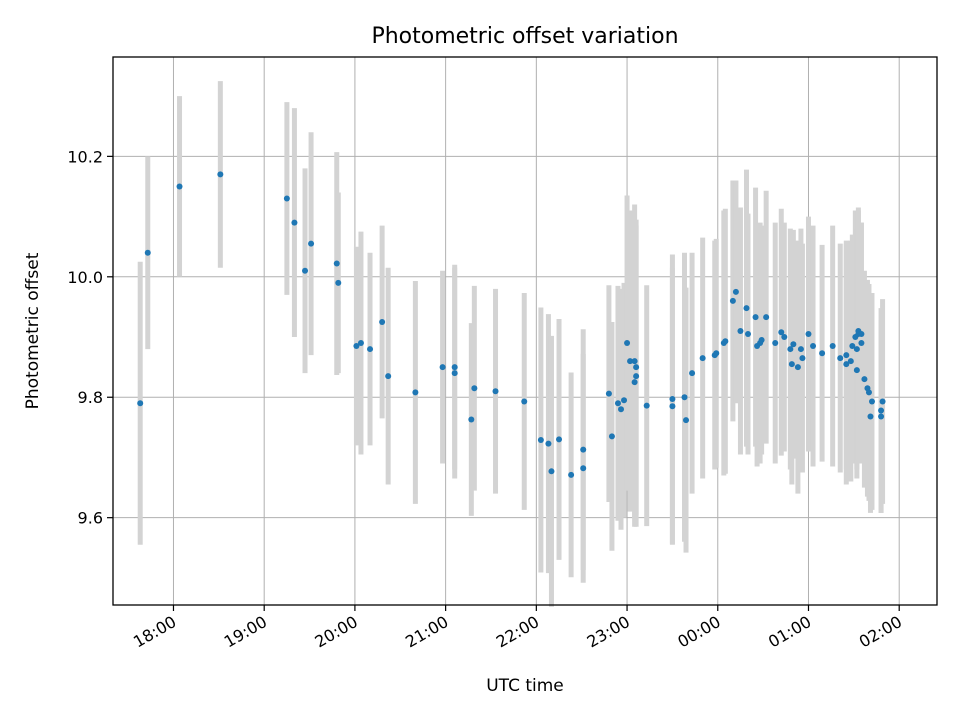 The image size is (960, 720). What do you see at coordinates (90, 518) in the screenshot?
I see `y-tick-label: 9.6` at bounding box center [90, 518].